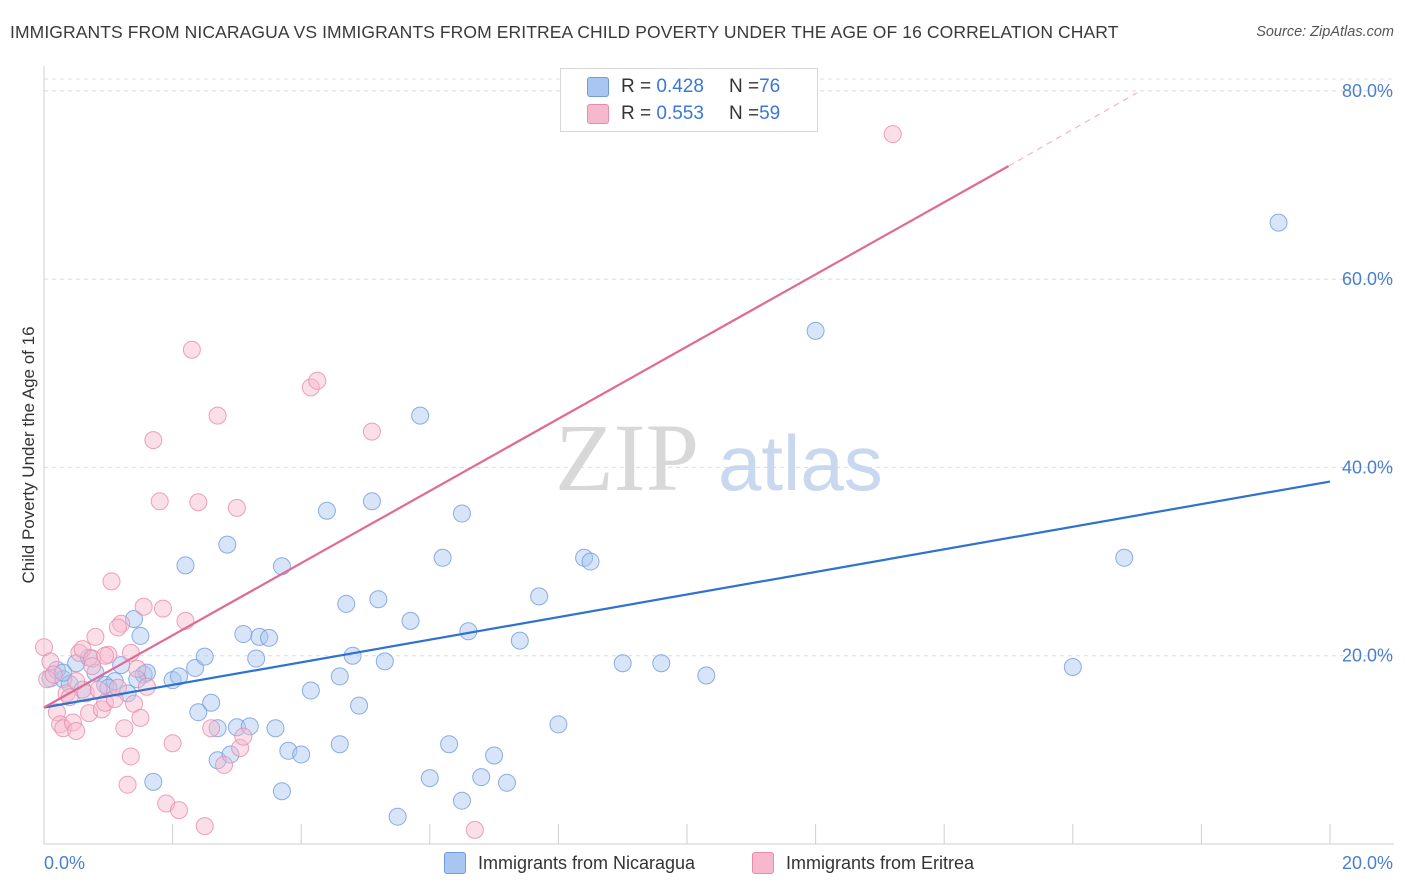  I want to click on trend-extension-eritrea, so click(1073, 129).